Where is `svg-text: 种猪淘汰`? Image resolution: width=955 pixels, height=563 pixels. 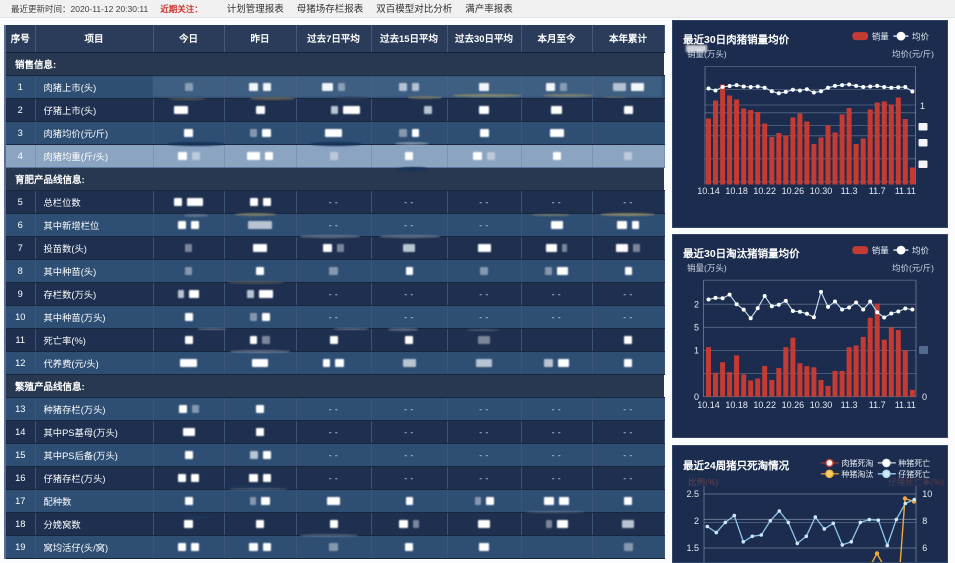 svg-text: 种猪淘汰 is located at coordinates (857, 473).